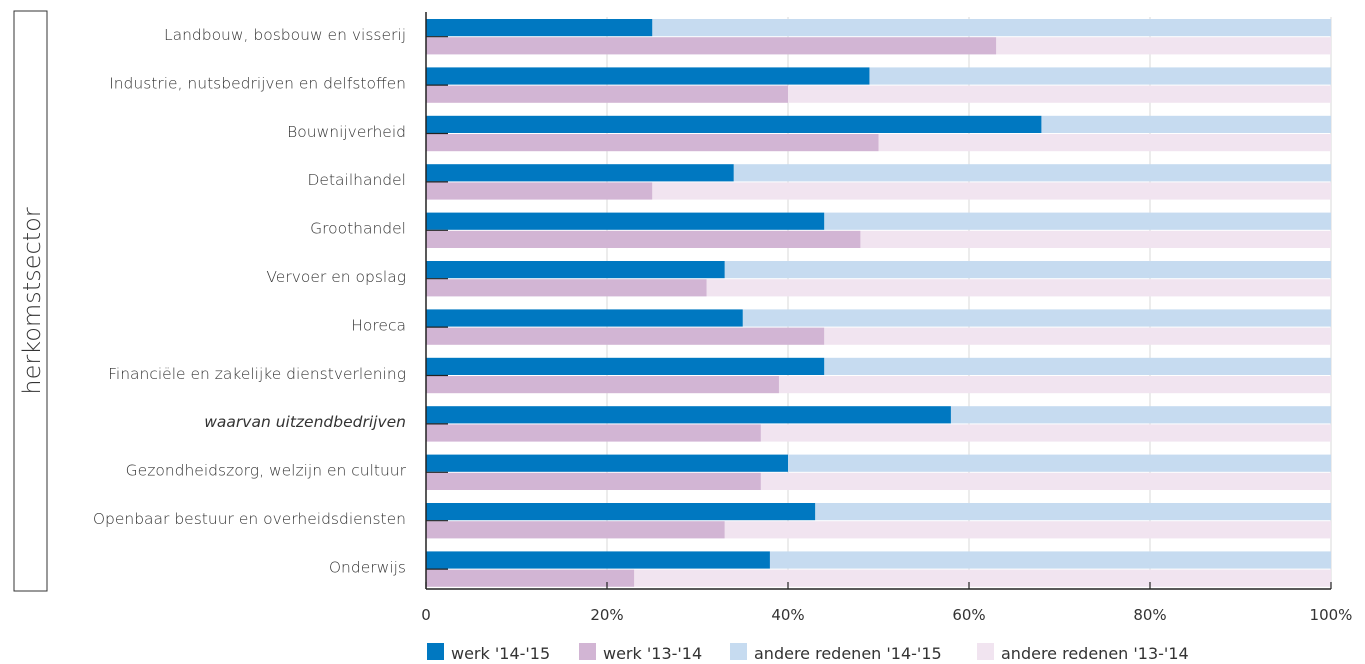 The width and height of the screenshot is (1365, 664). Describe the element at coordinates (285, 35) in the screenshot. I see `category-label-0: Landbouw, bosbouw en visserij` at that location.